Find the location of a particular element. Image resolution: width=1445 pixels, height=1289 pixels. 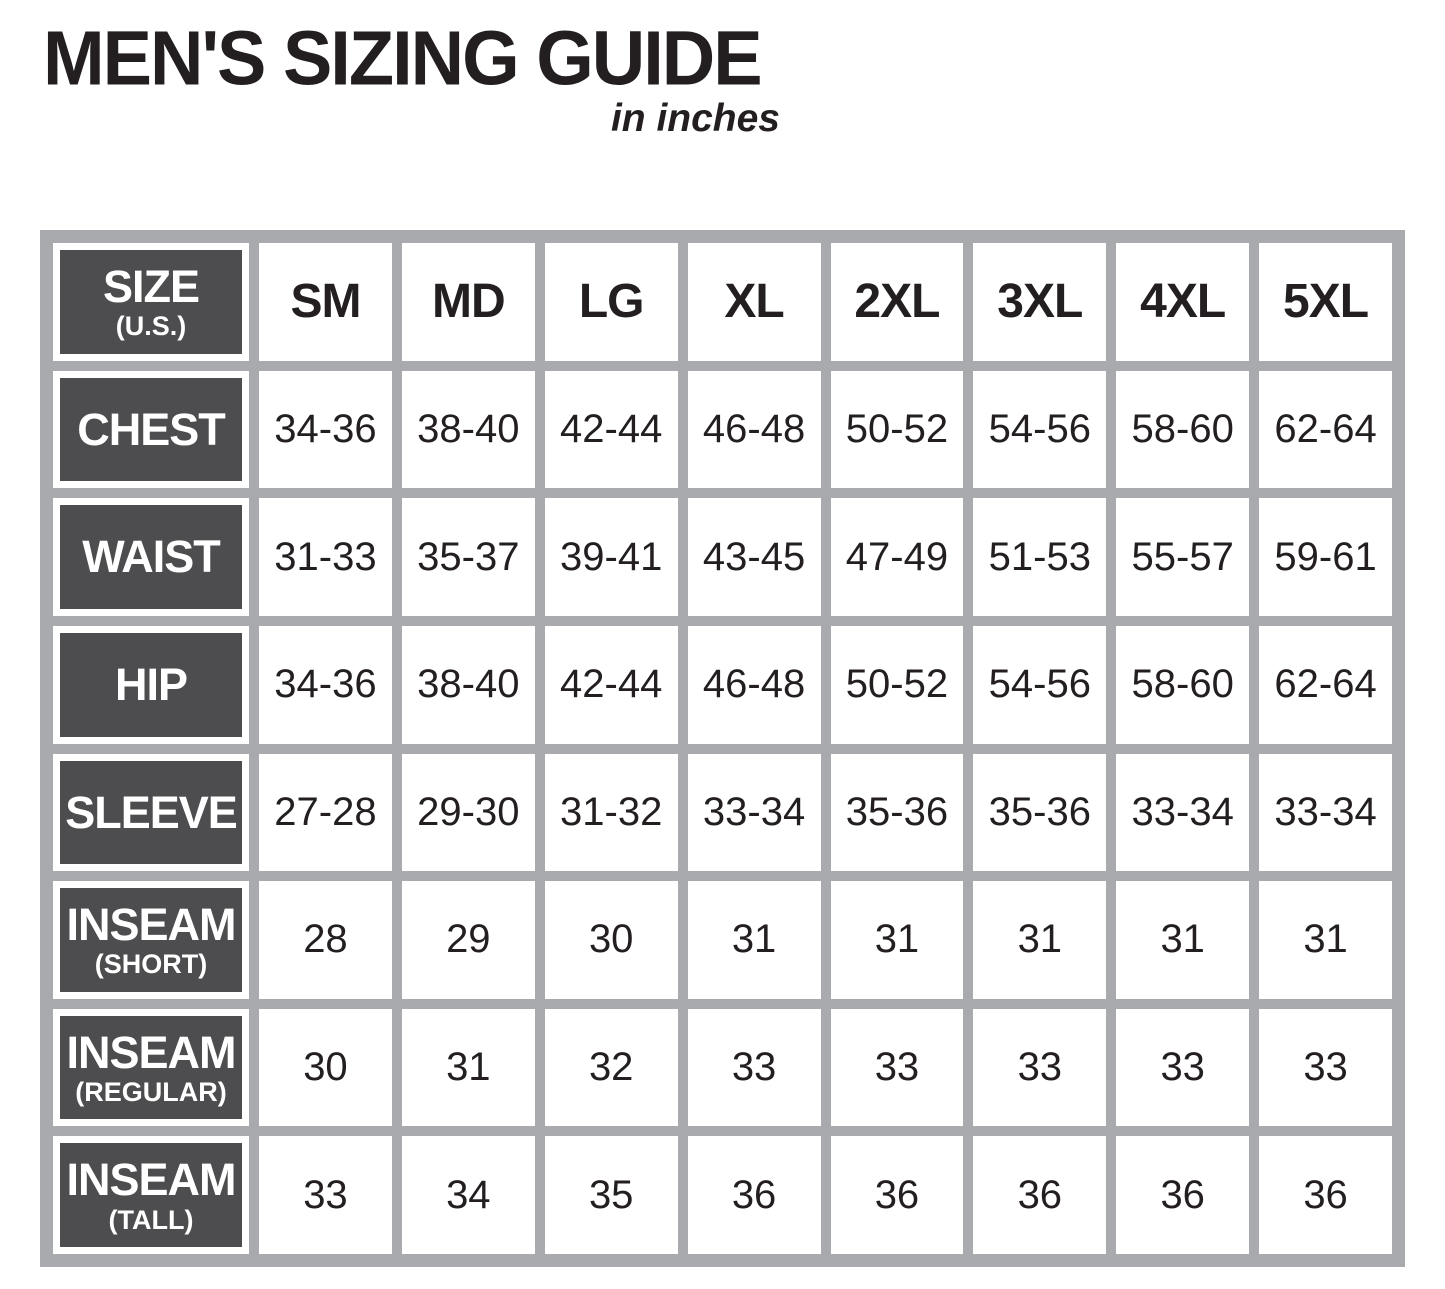

column-header-3xl: 3XL is located at coordinates (1040, 302).